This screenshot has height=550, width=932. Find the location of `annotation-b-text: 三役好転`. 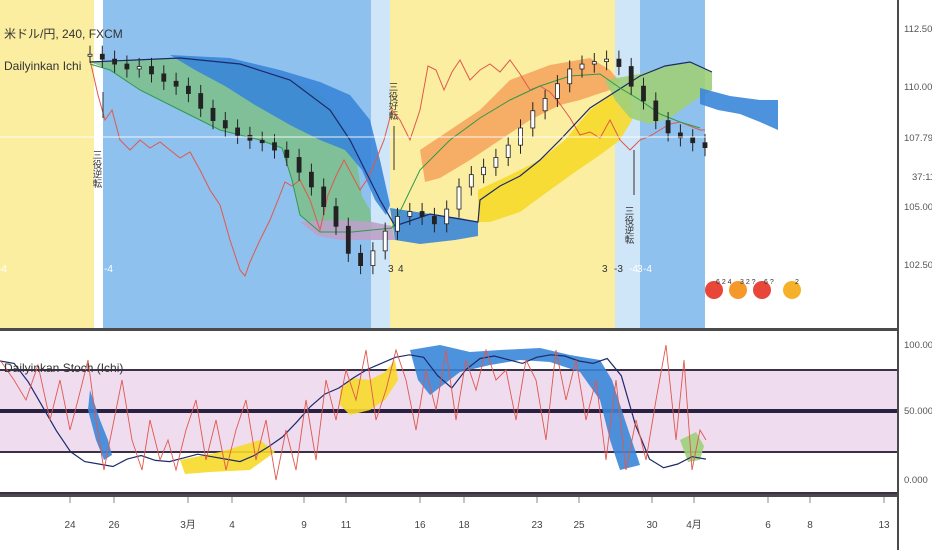

annotation-b-text: 三役好転 is located at coordinates (393, 101).